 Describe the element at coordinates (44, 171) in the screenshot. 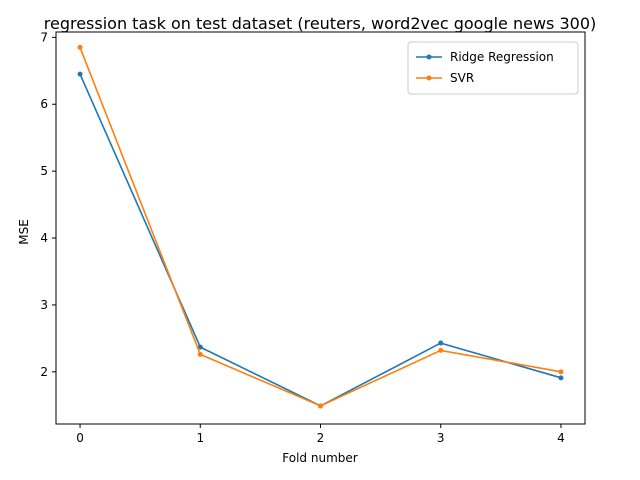

I see `y-tick-label: 5` at that location.